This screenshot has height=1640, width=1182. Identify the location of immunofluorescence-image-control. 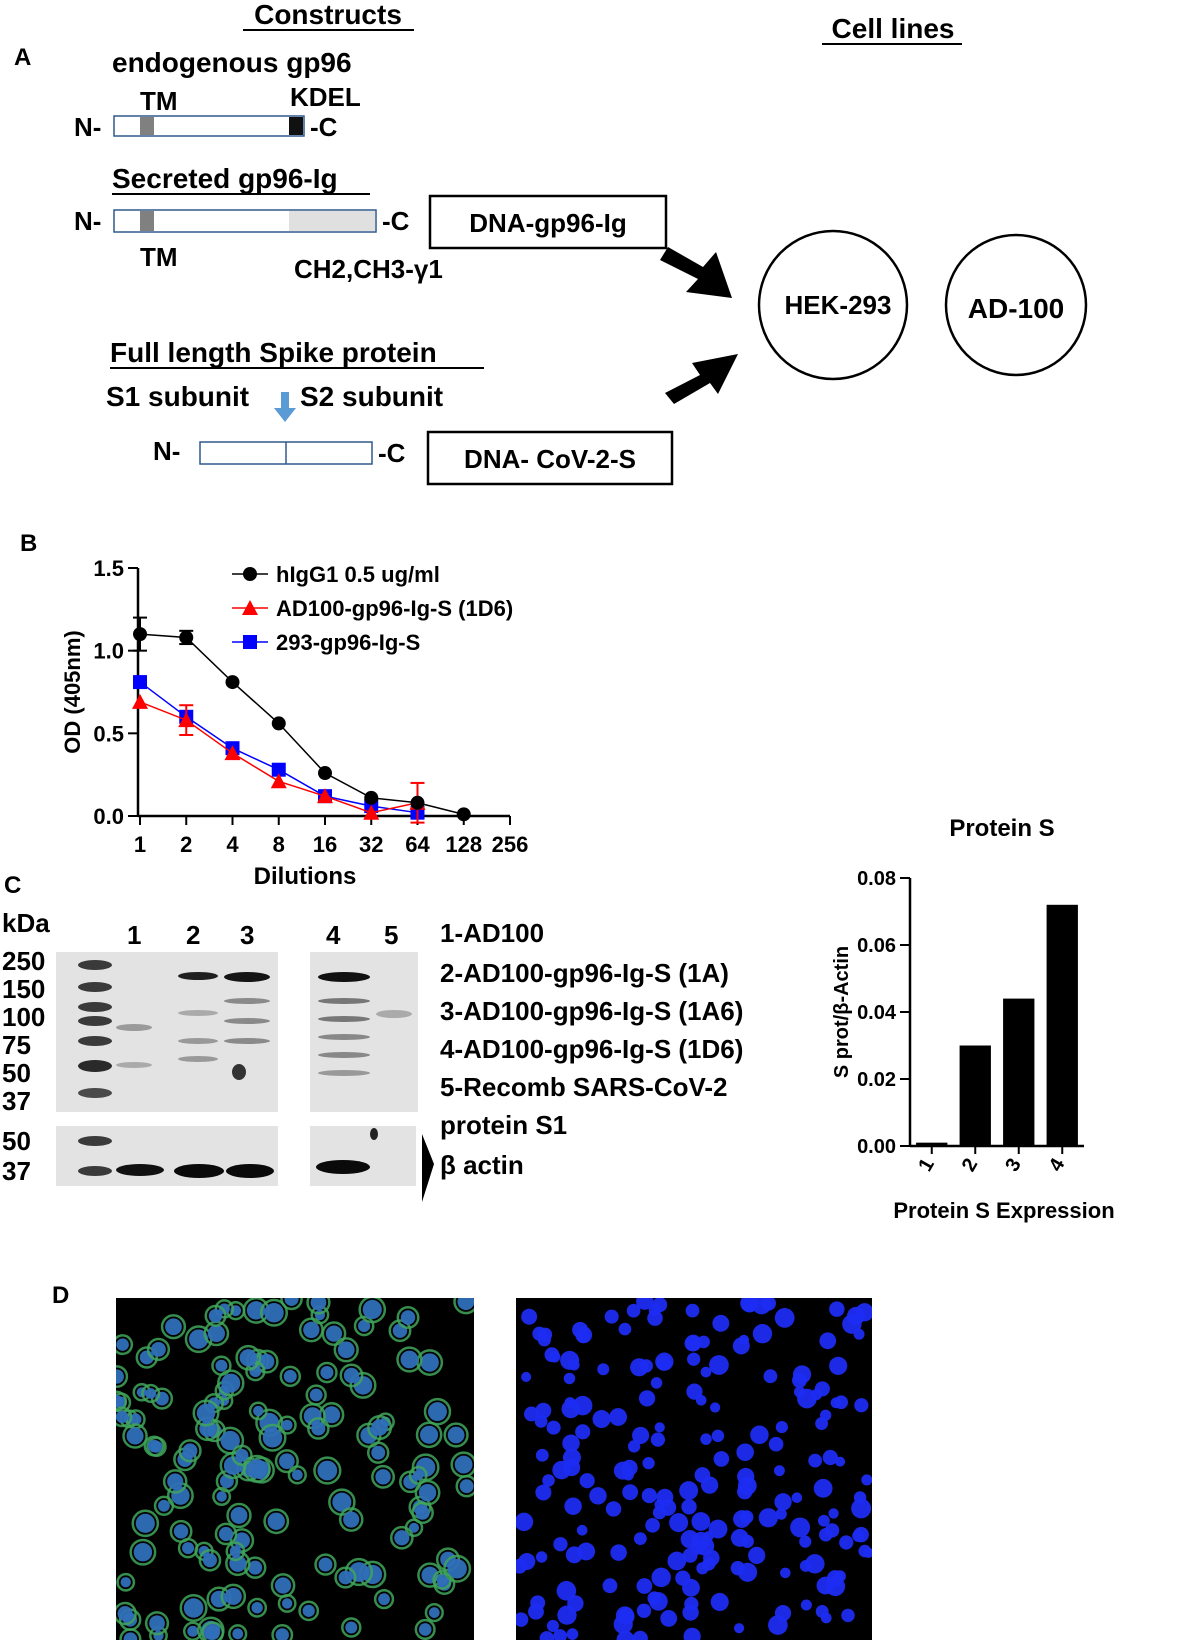
(694, 1469).